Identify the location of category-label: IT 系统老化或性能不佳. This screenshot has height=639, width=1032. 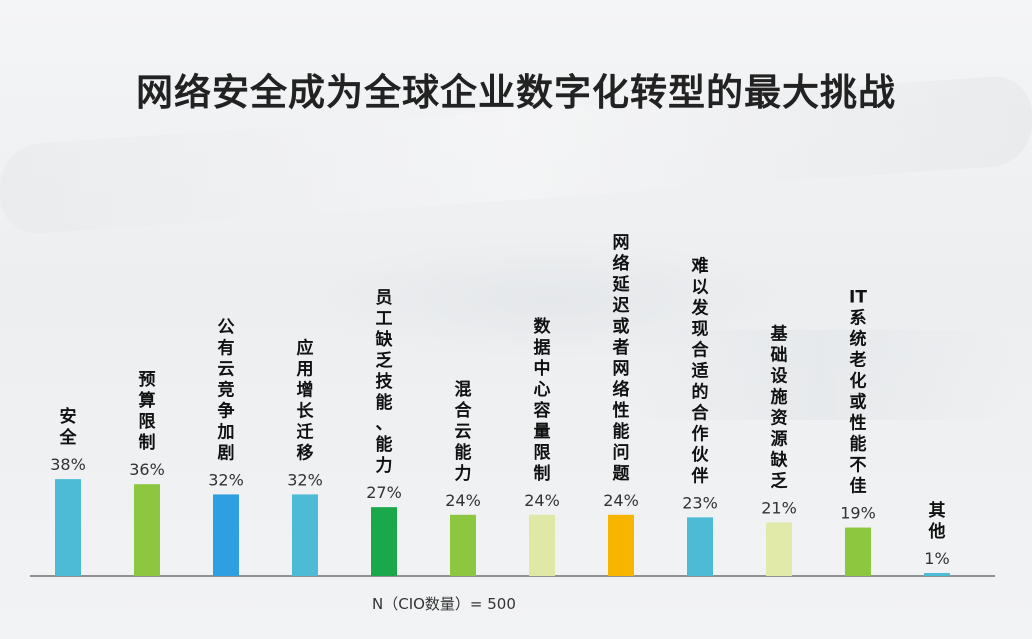
(858, 392).